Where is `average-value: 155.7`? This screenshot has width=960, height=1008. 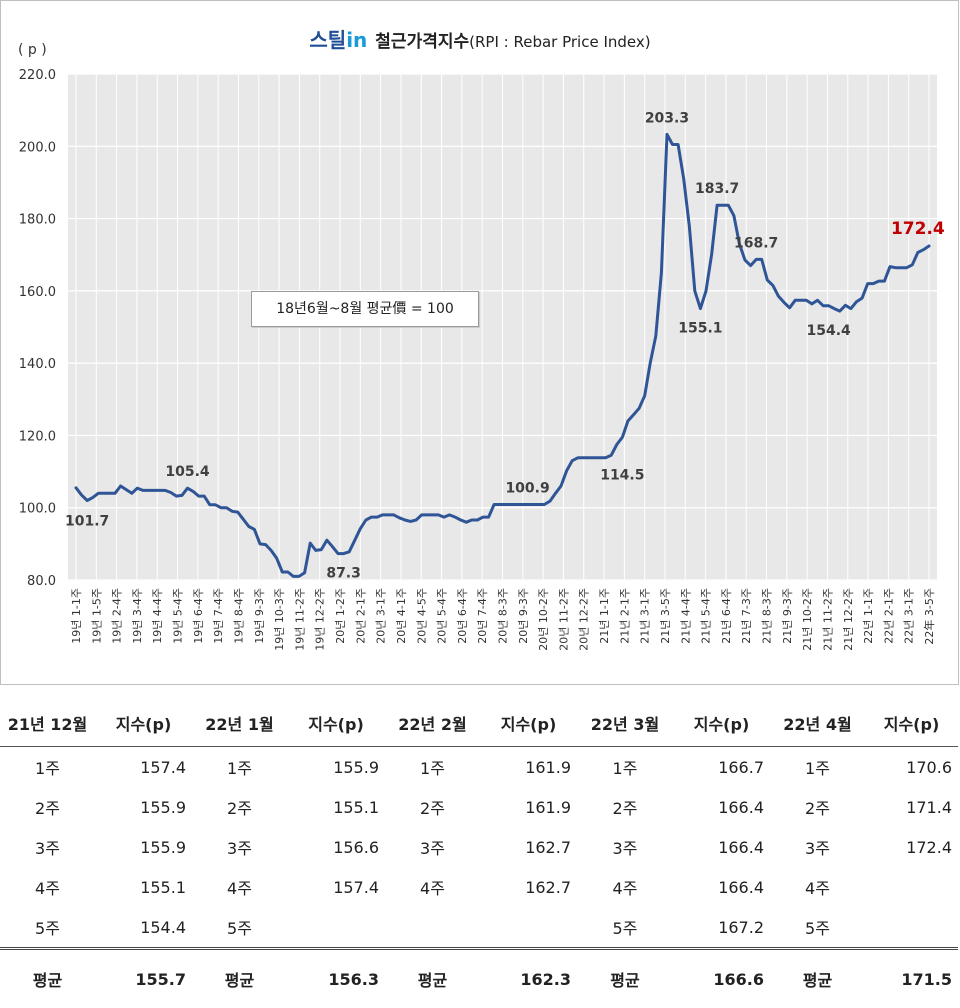
average-value: 155.7 is located at coordinates (143, 978).